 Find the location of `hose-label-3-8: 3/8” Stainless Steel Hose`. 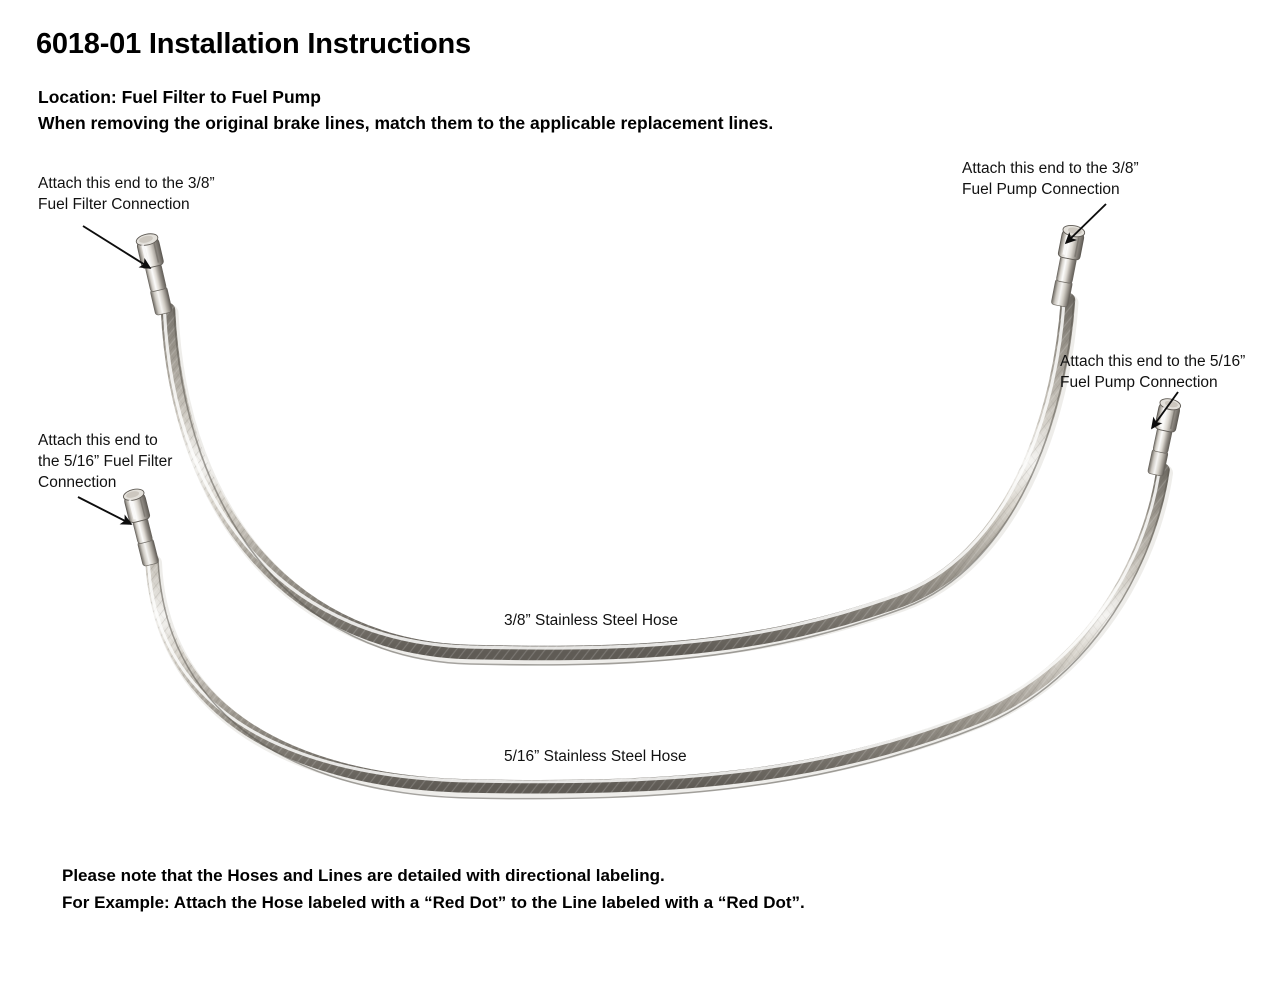

hose-label-3-8: 3/8” Stainless Steel Hose is located at coordinates (591, 620).